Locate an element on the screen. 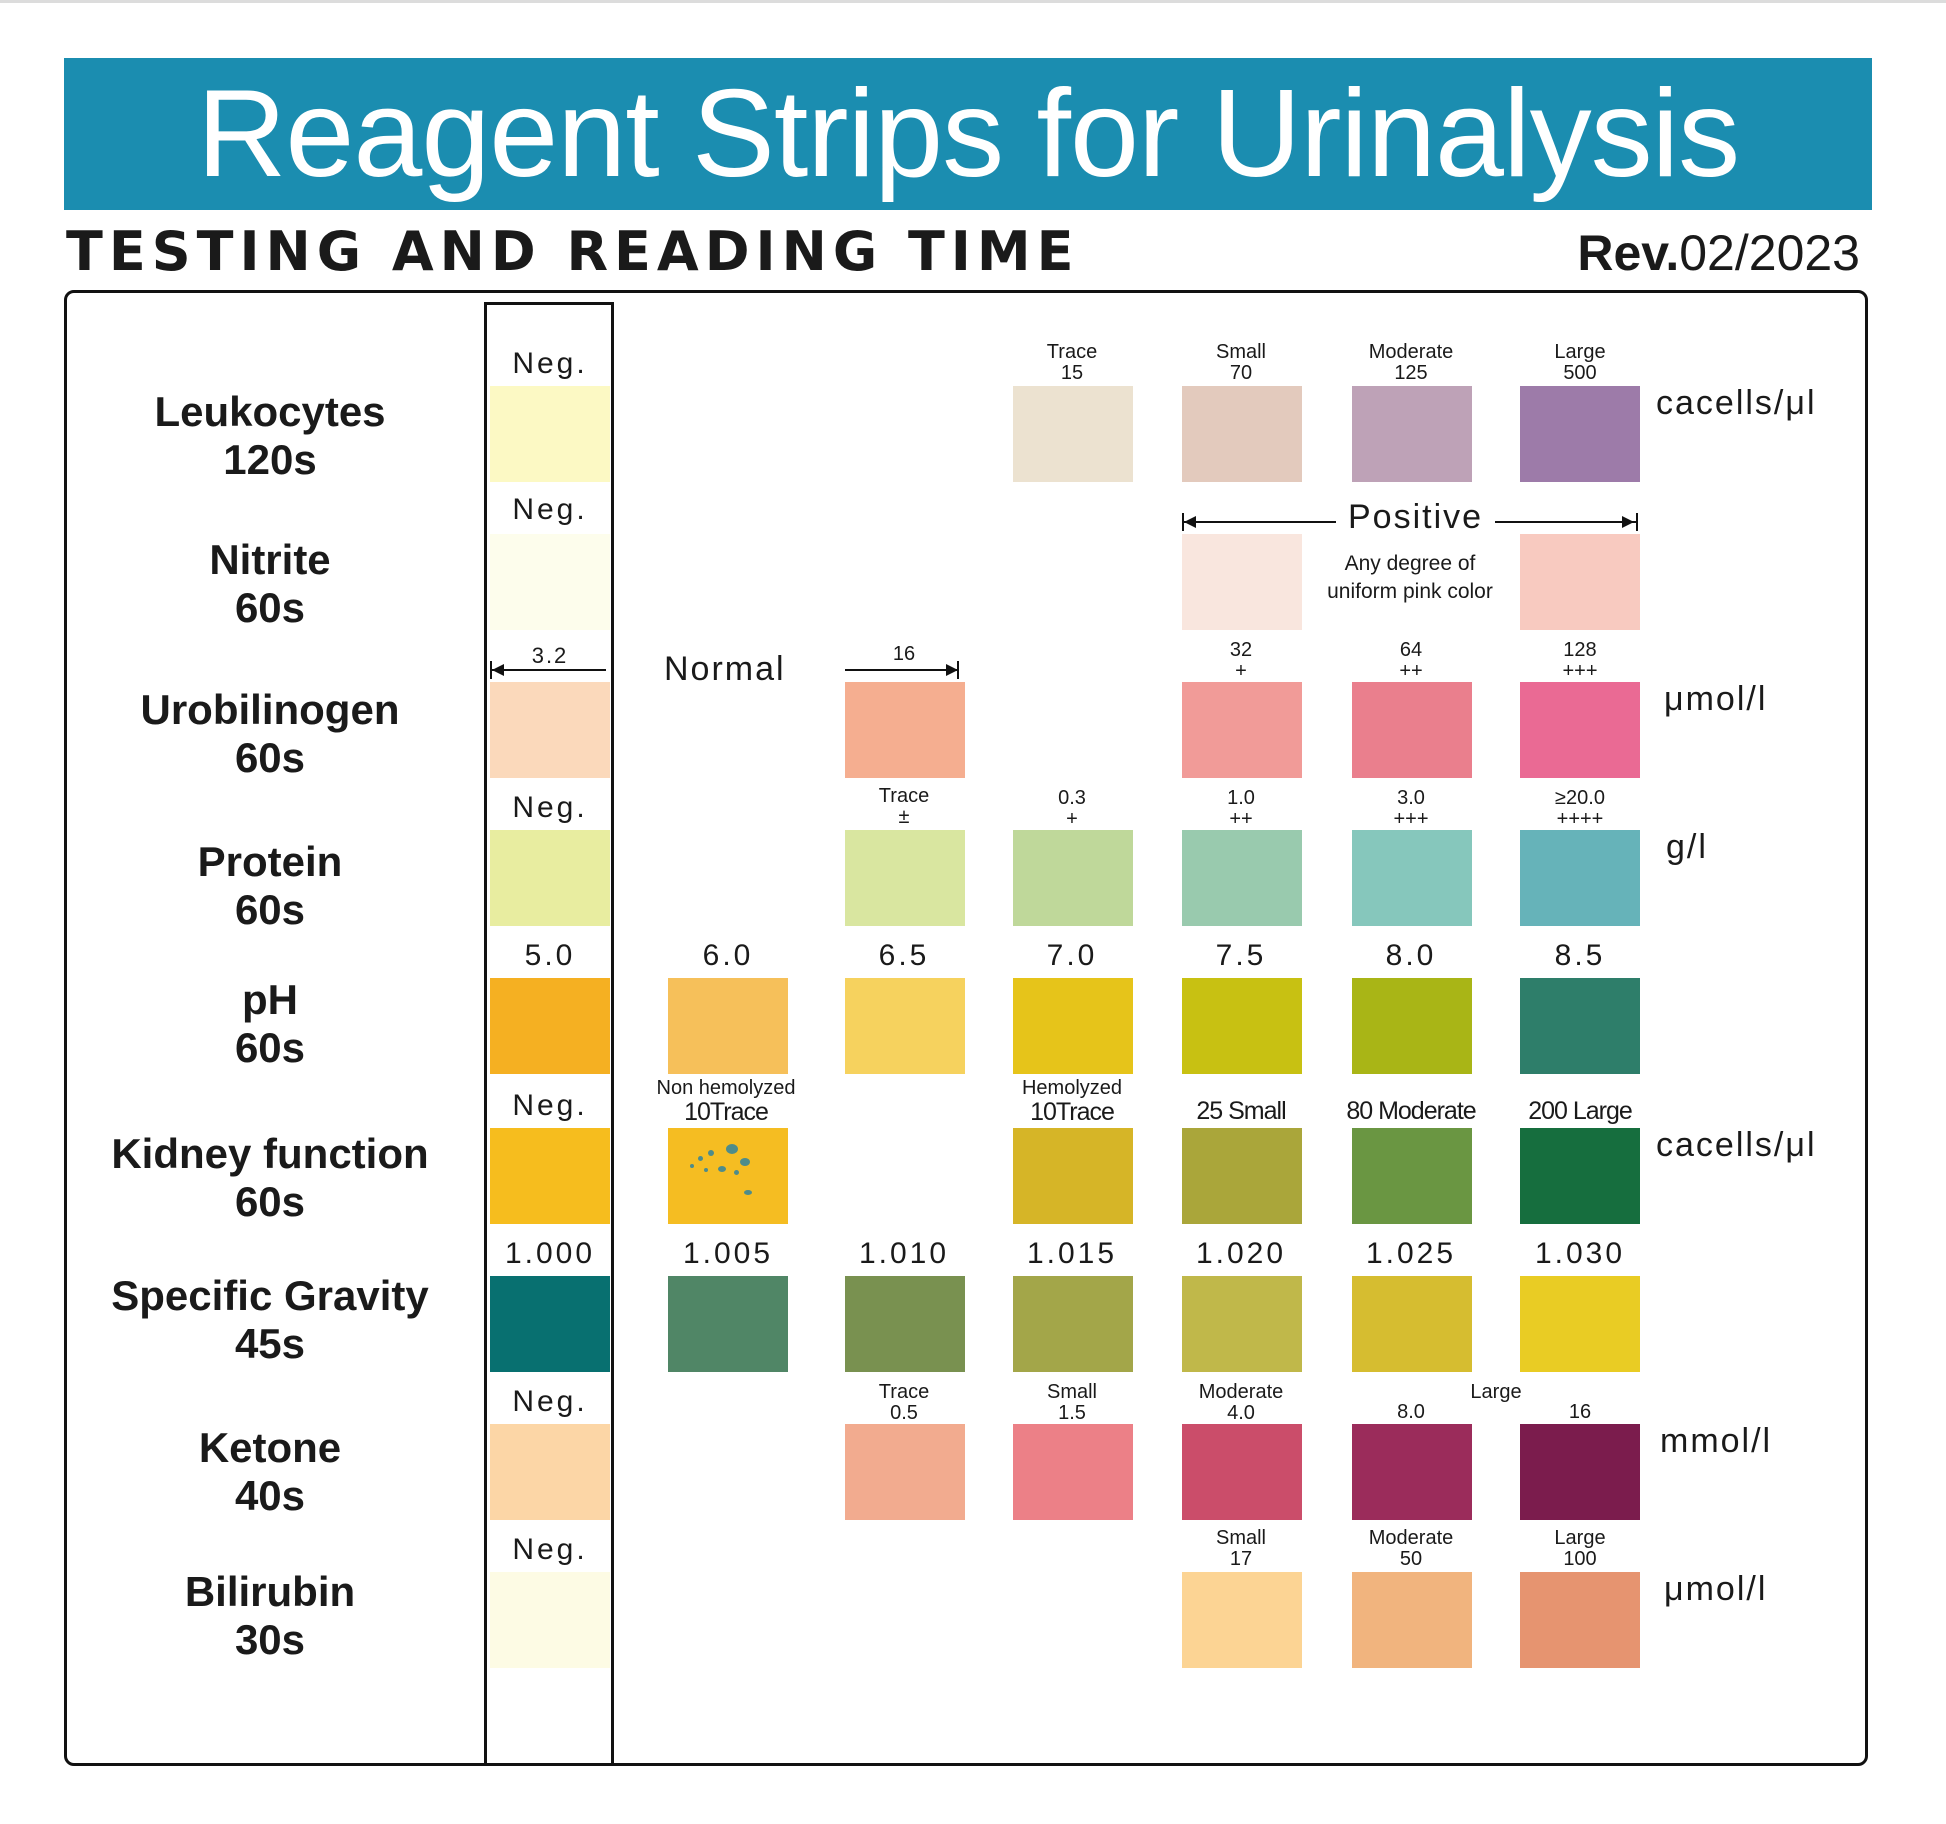  revision-date: 02/2023 is located at coordinates (1769, 253).